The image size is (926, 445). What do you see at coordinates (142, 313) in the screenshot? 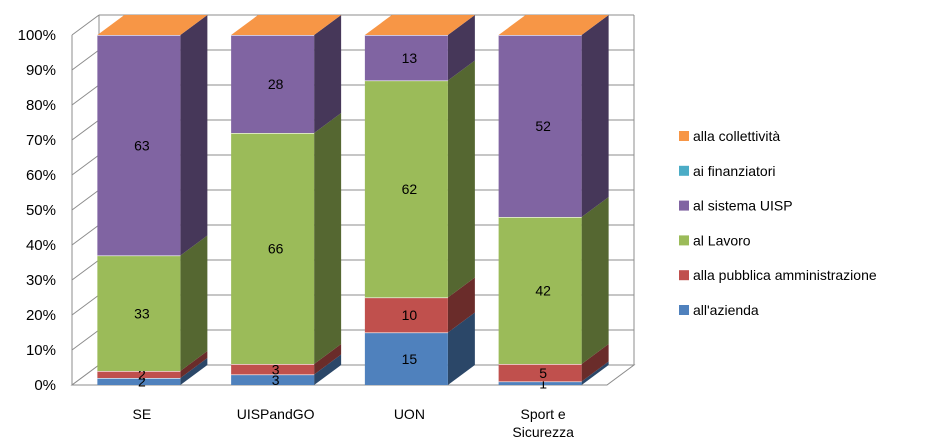
I see `data-label: 33` at bounding box center [142, 313].